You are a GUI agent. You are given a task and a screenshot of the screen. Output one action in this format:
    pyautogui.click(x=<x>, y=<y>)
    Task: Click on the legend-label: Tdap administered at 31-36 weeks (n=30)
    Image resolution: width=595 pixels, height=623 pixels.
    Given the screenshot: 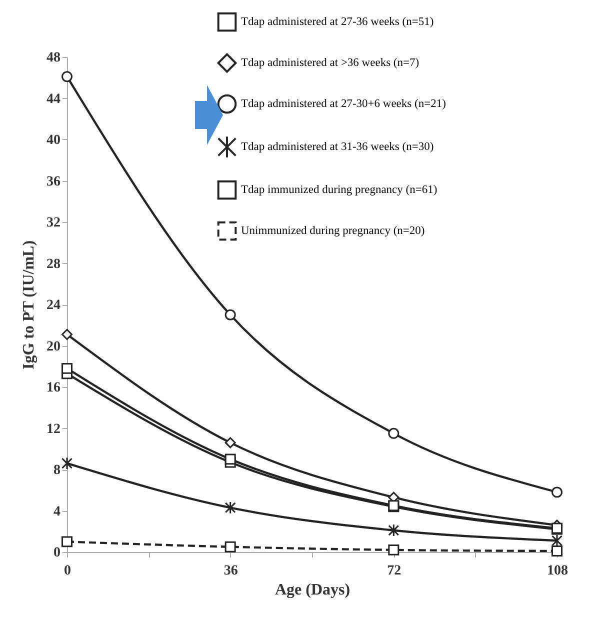 What is the action you would take?
    pyautogui.click(x=337, y=147)
    